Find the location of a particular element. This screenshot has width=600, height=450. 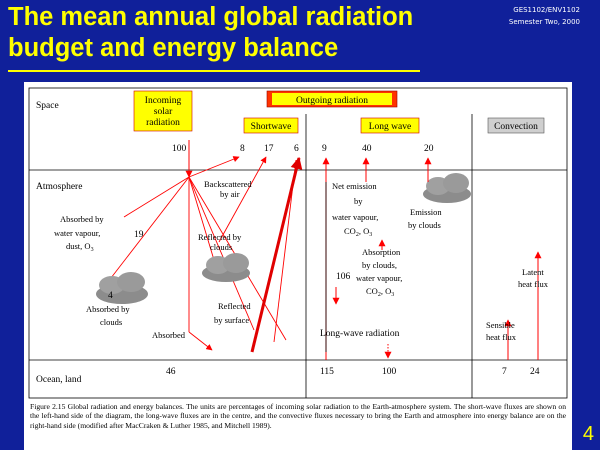

value-reflected-clouds: 17 is located at coordinates (269, 149).